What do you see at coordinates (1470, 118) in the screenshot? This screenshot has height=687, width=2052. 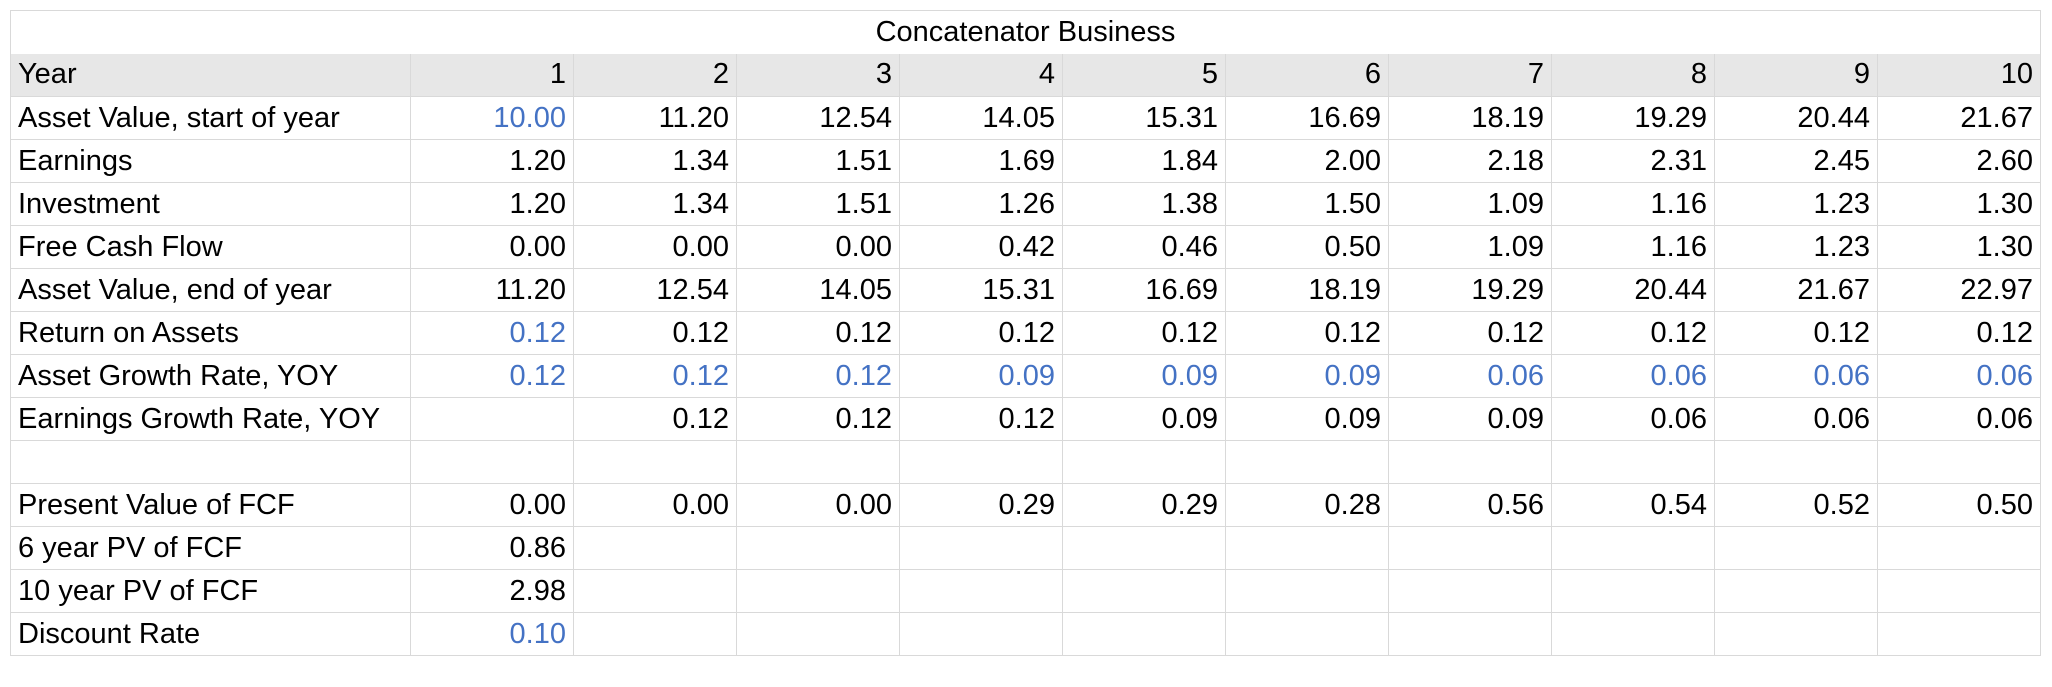 I see `value-cell: 18.19` at bounding box center [1470, 118].